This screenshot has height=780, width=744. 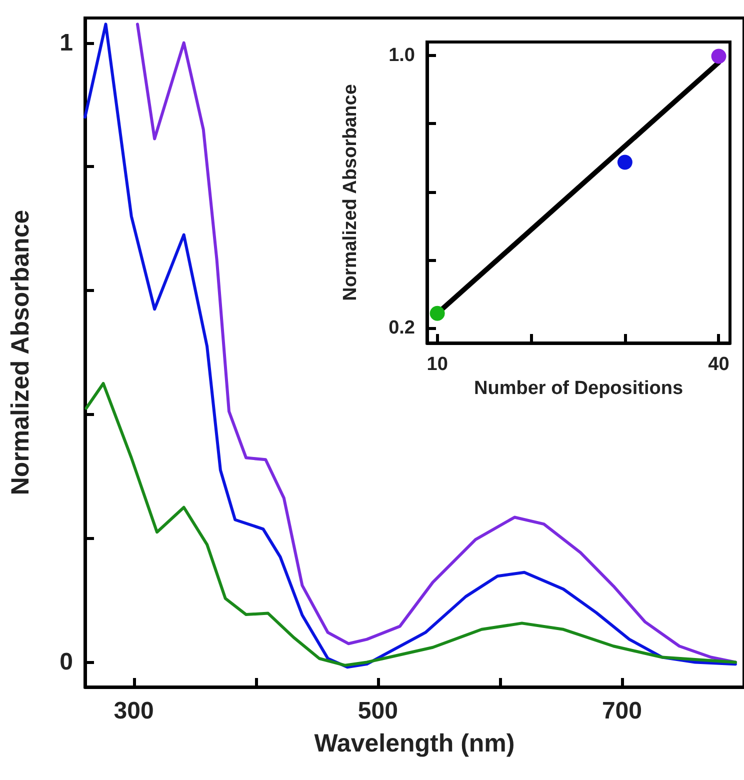 What do you see at coordinates (719, 364) in the screenshot?
I see `x-tick-label: 40` at bounding box center [719, 364].